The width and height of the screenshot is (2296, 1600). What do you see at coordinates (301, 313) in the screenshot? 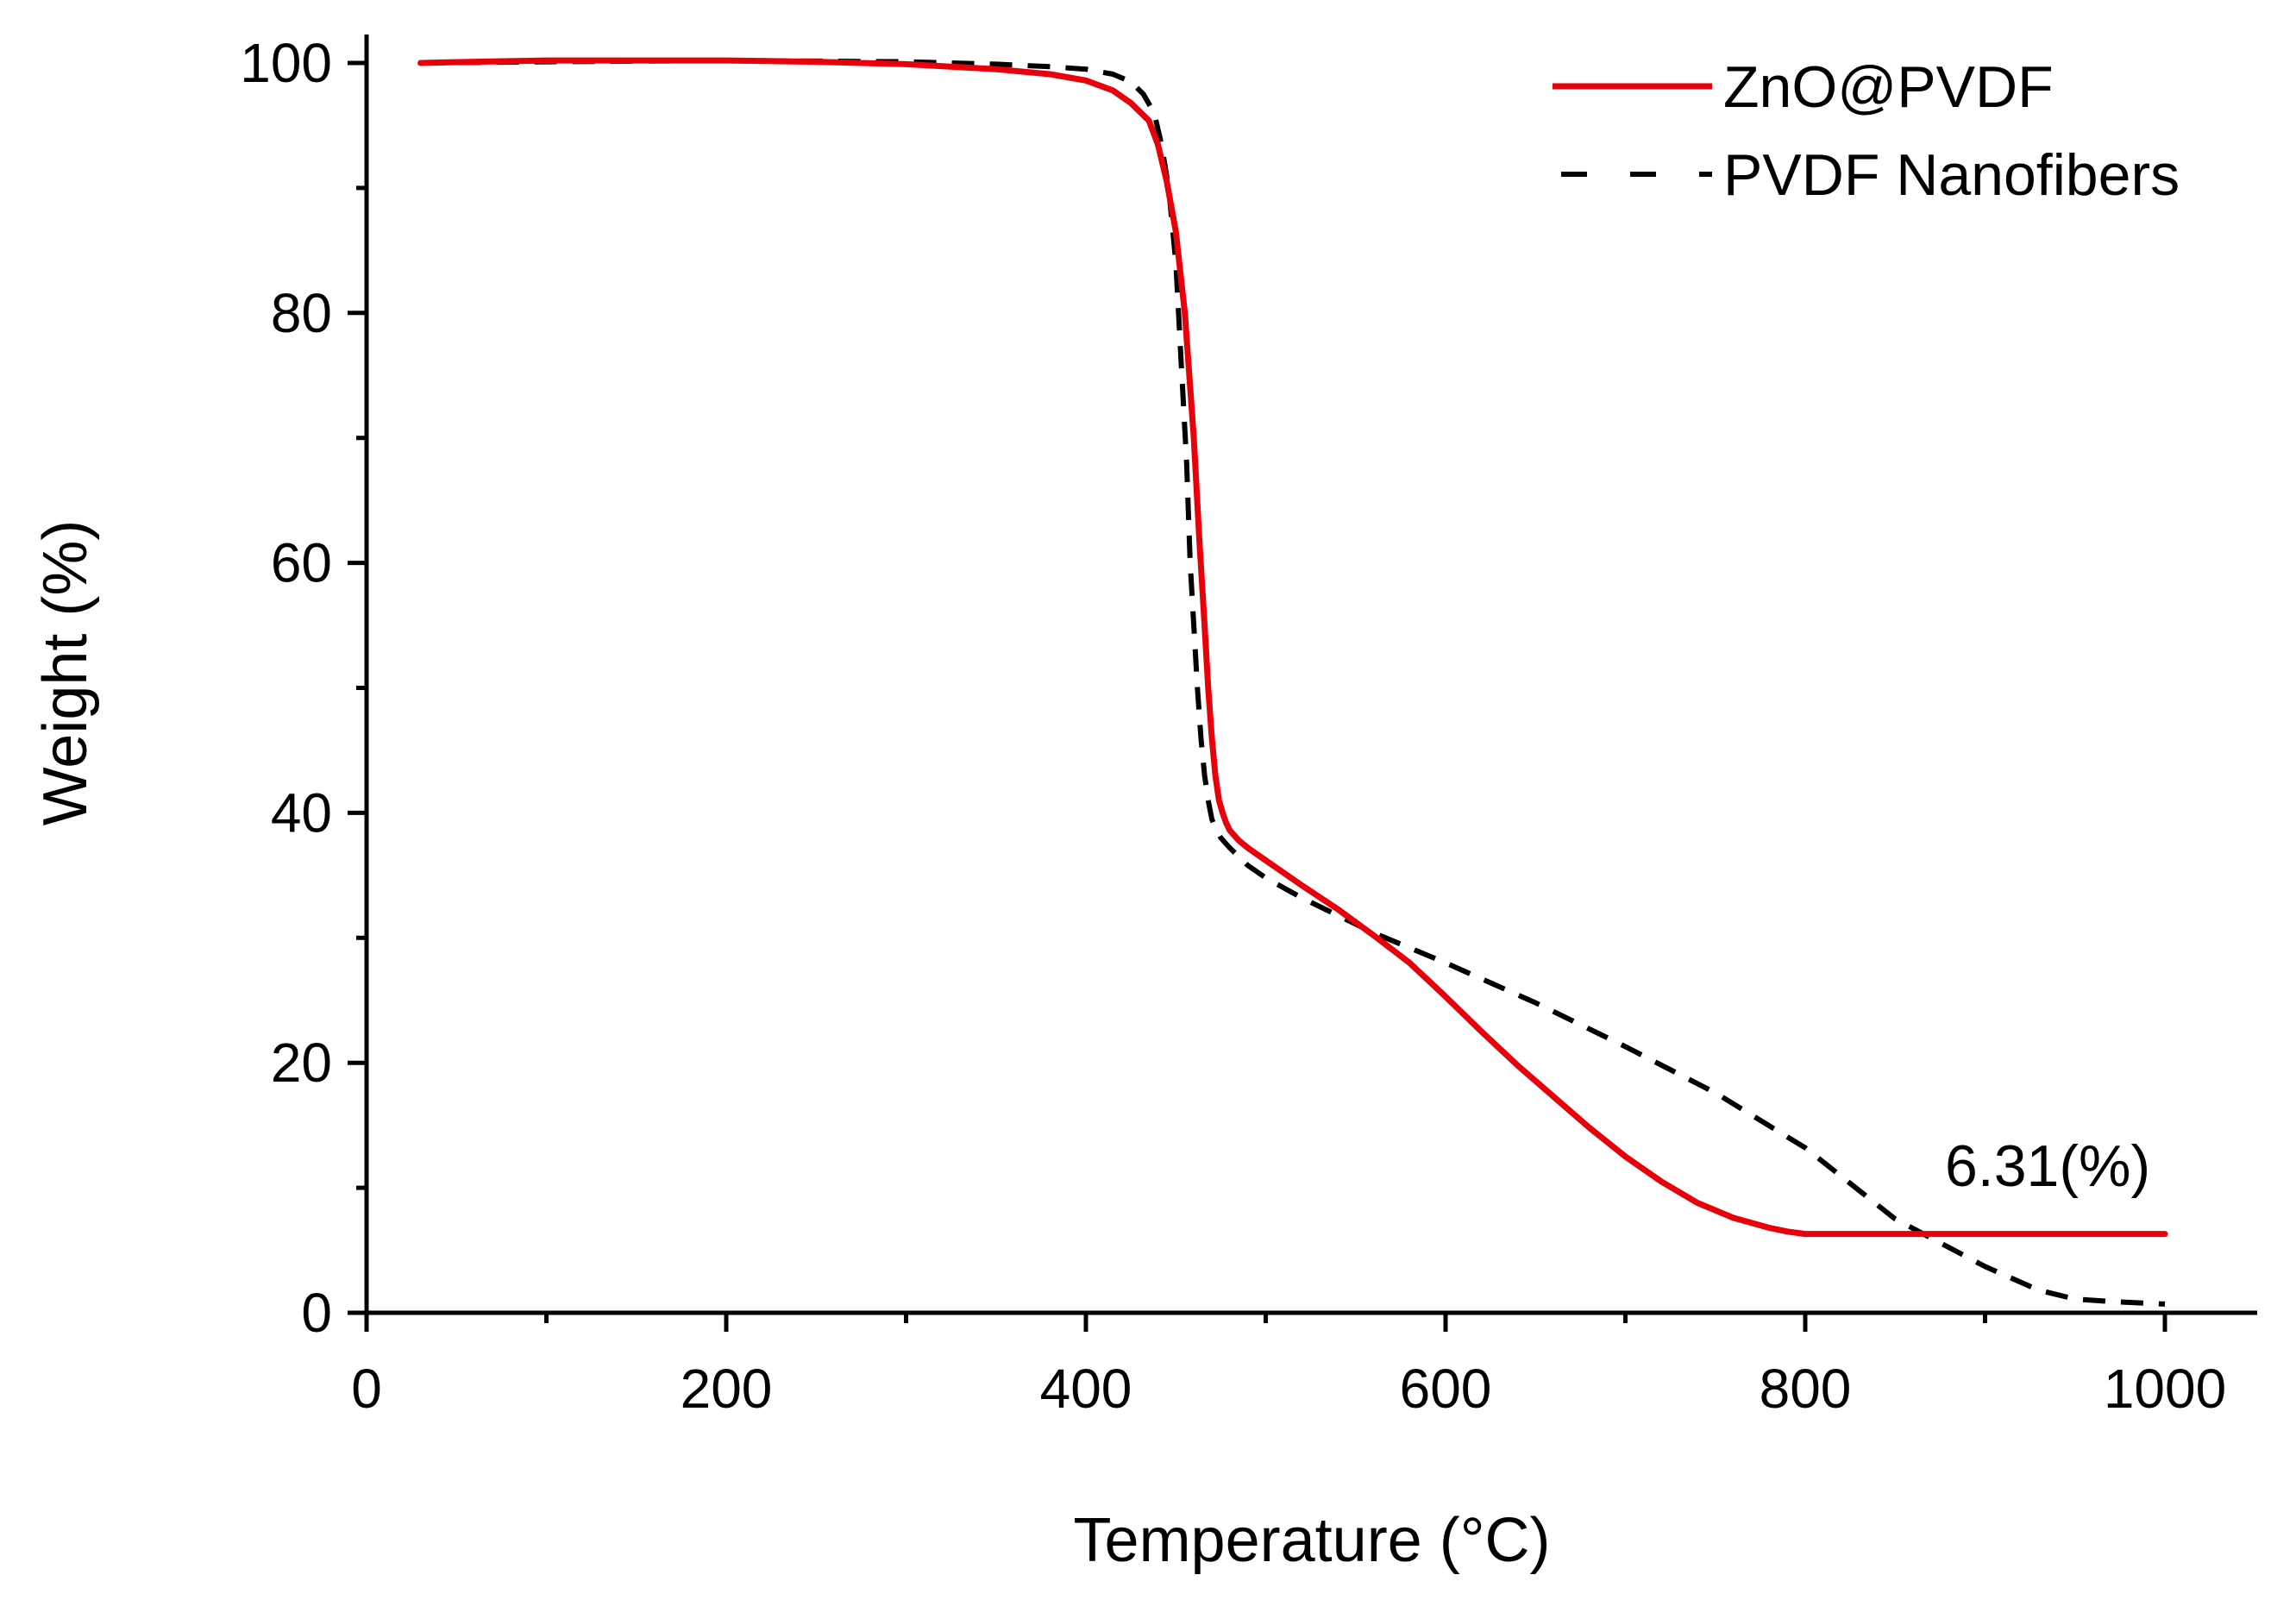
I see `y-tick-label: 80` at bounding box center [301, 313].